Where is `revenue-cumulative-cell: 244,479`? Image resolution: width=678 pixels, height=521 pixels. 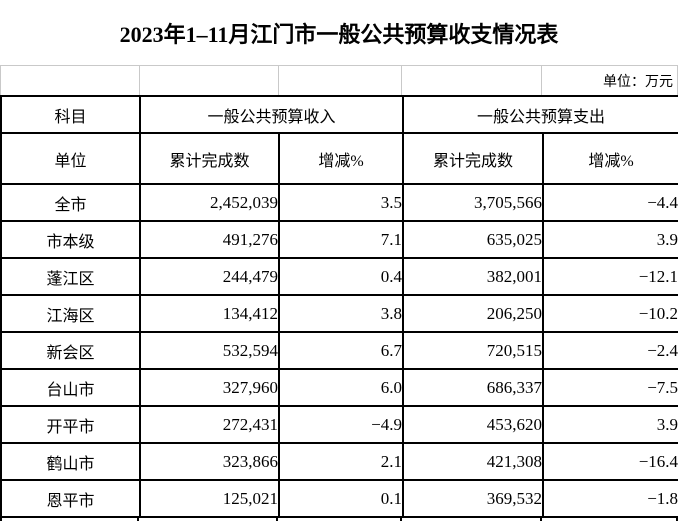 revenue-cumulative-cell: 244,479 is located at coordinates (209, 276).